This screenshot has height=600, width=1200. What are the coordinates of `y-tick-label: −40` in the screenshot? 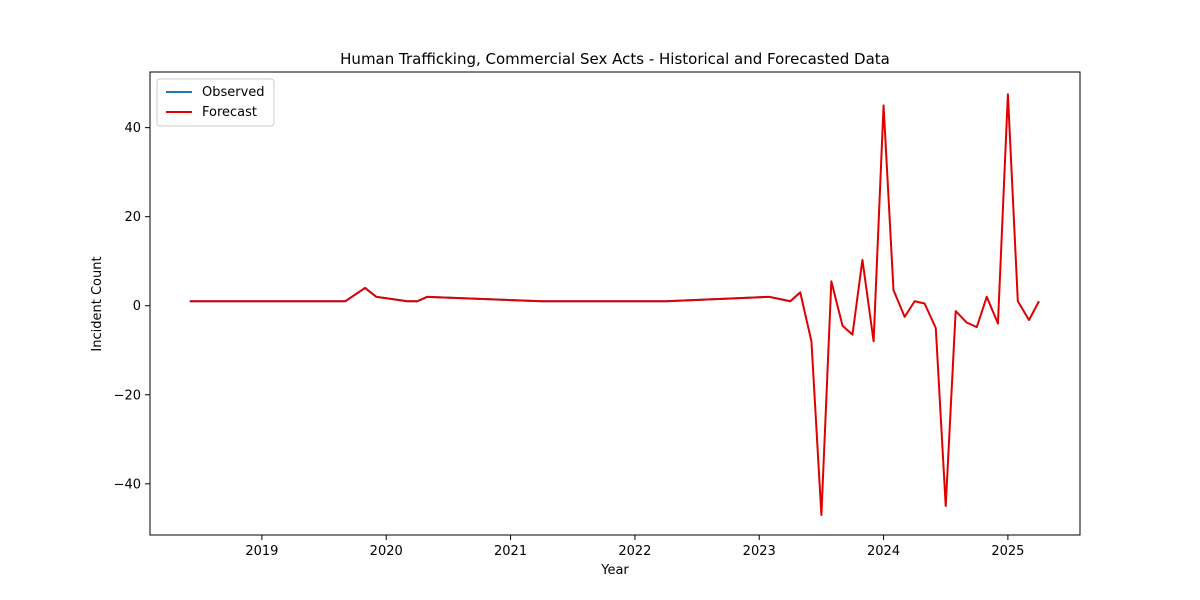 It's located at (127, 484).